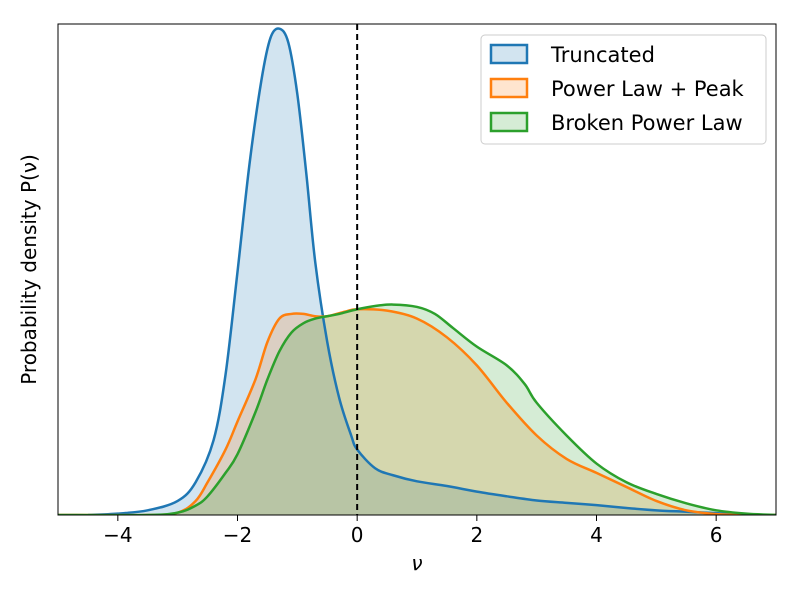  What do you see at coordinates (357, 535) in the screenshot?
I see `x-tick-label: 0` at bounding box center [357, 535].